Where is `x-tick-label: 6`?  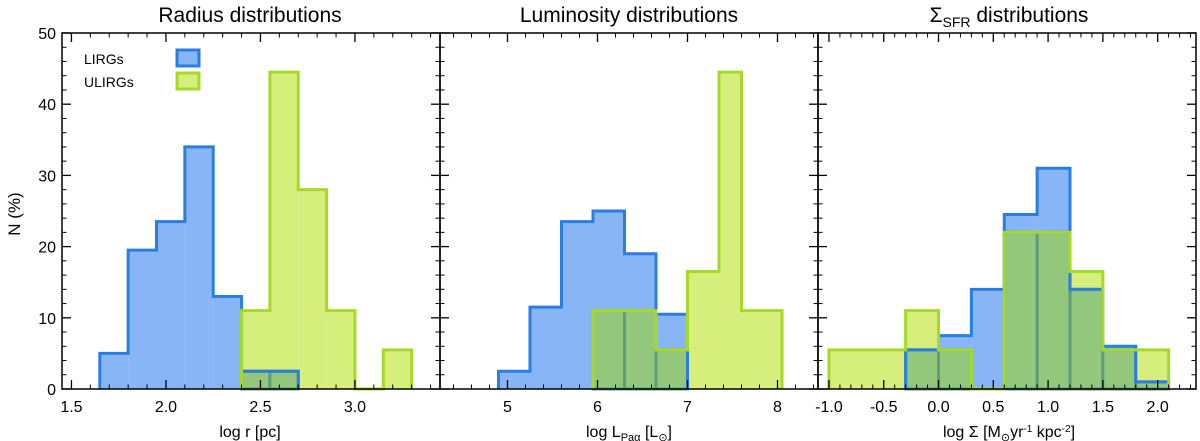 x-tick-label: 6 is located at coordinates (597, 407).